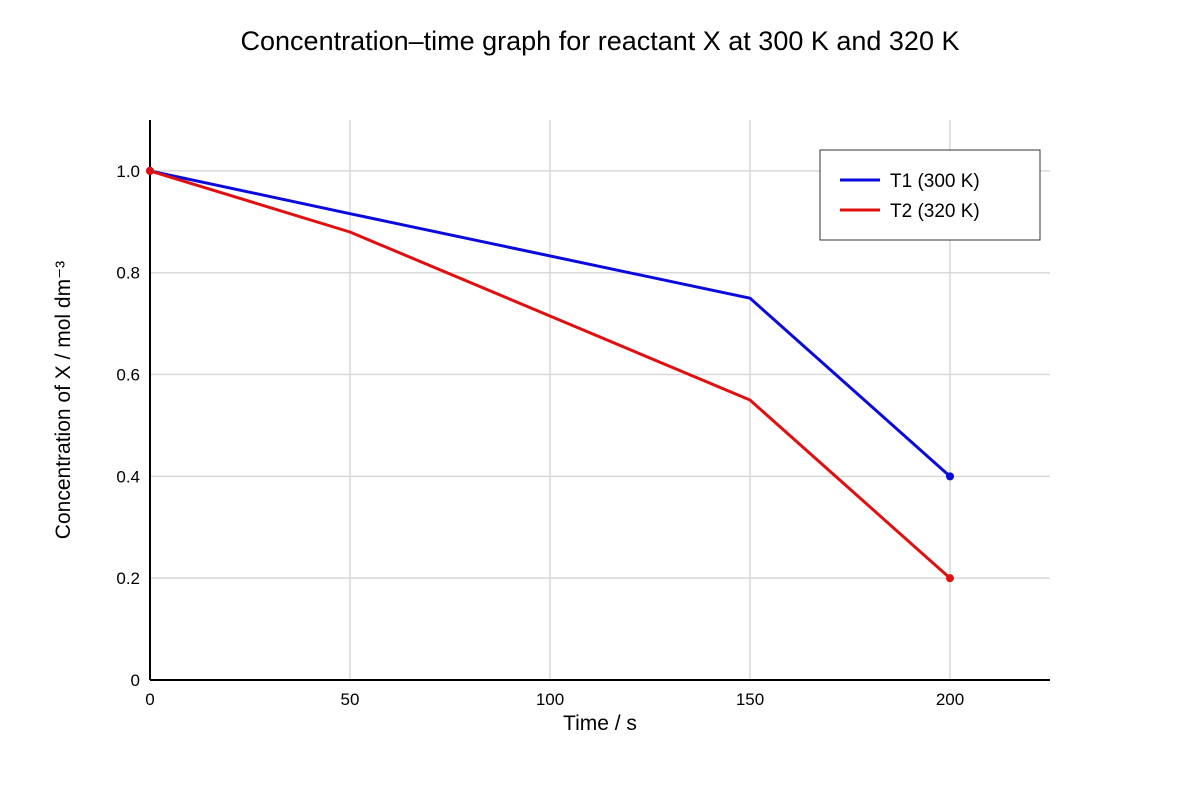 This screenshot has height=800, width=1200. Describe the element at coordinates (149, 699) in the screenshot. I see `x-tick-label: 0` at that location.